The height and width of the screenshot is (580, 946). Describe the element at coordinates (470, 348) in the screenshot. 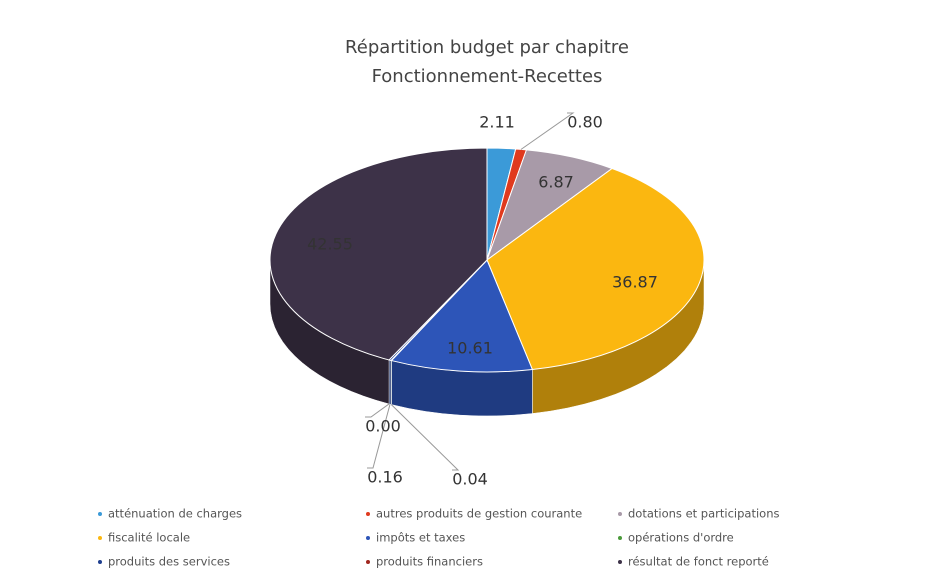

I see `data-label: 10.61` at that location.